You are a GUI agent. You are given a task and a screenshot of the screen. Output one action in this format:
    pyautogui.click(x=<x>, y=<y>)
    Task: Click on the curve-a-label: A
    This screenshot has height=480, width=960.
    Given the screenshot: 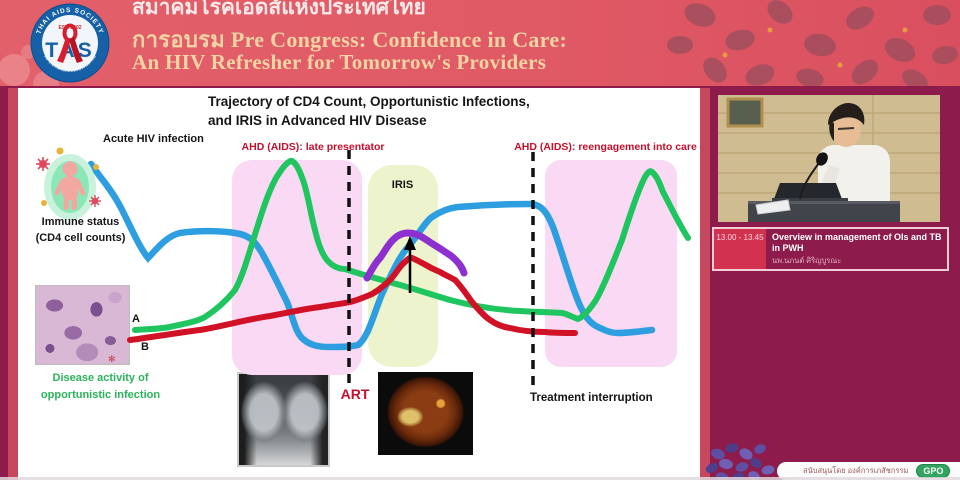 What is the action you would take?
    pyautogui.click(x=136, y=319)
    